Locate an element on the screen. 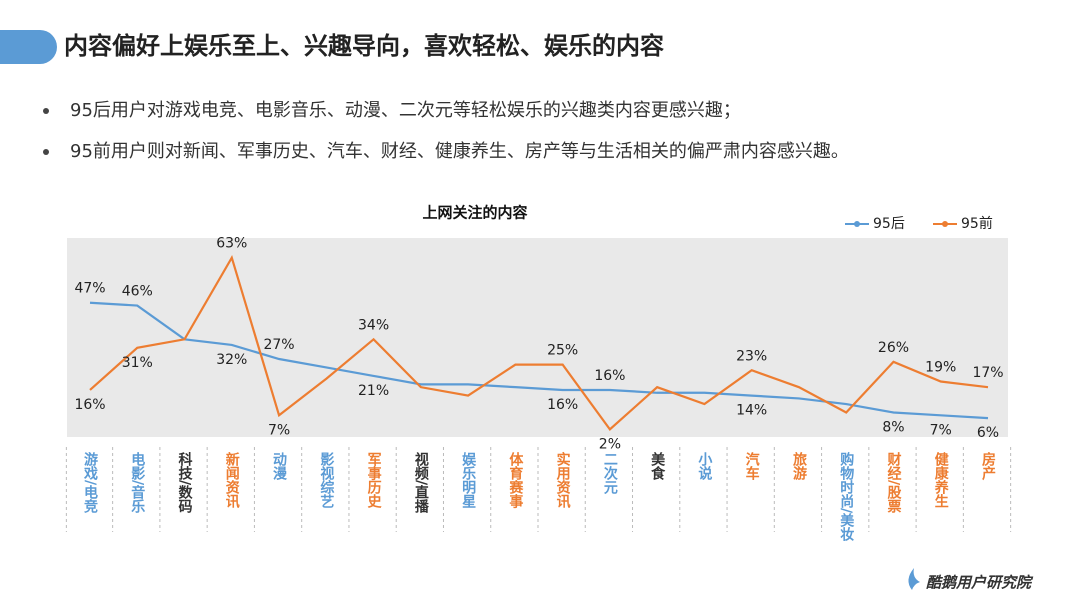 The image size is (1080, 608). data-label: 14% is located at coordinates (751, 411).